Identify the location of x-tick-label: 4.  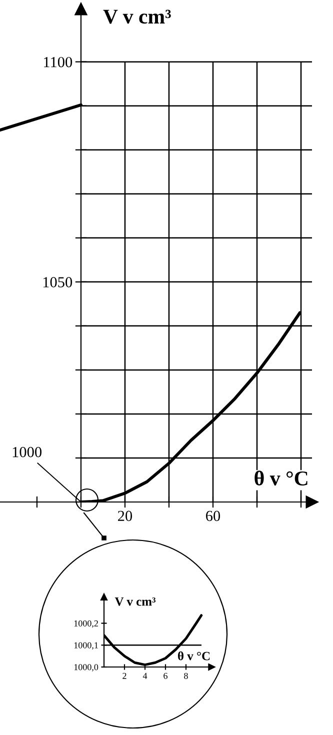
(145, 675).